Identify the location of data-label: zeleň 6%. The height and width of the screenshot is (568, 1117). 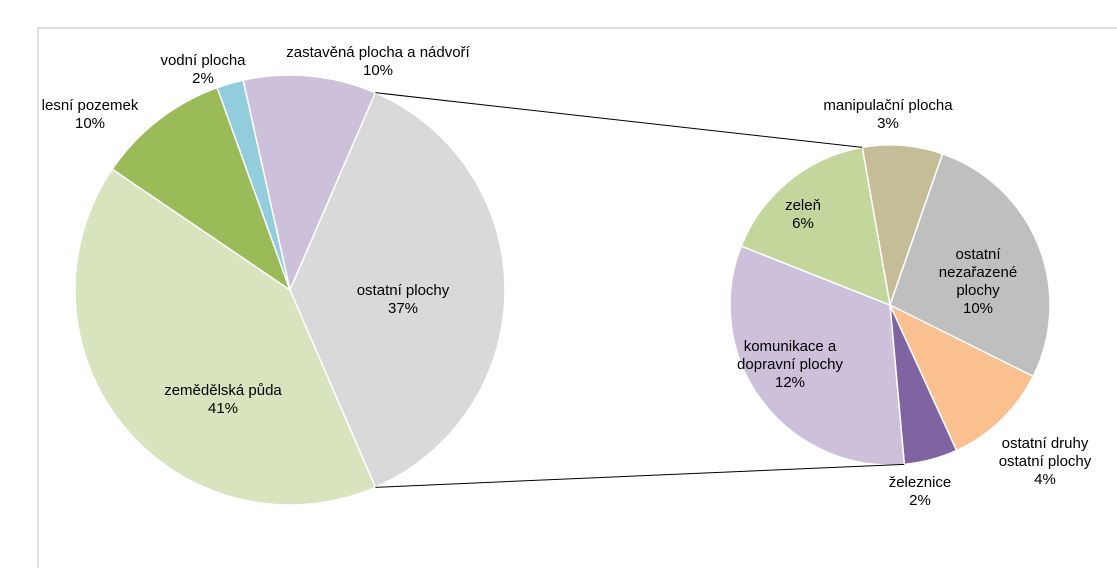
(803, 215).